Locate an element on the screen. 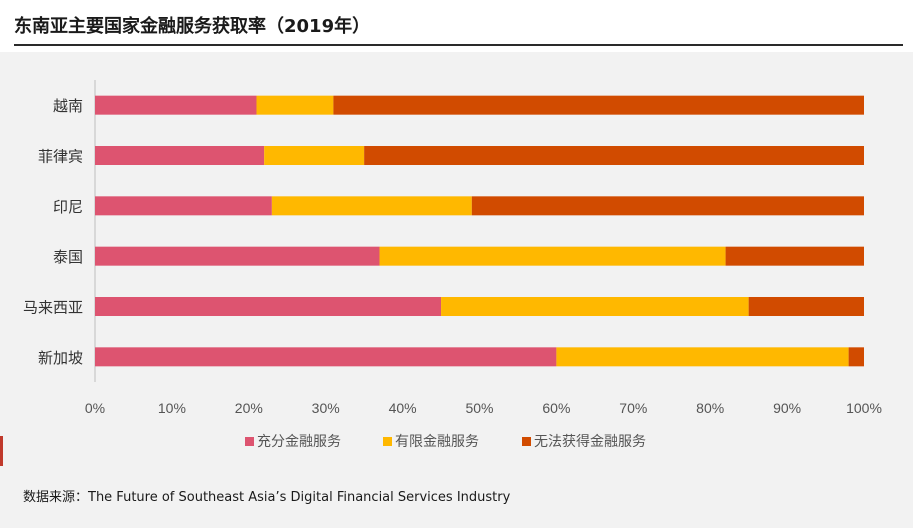  x-tick-label: 80% is located at coordinates (710, 408).